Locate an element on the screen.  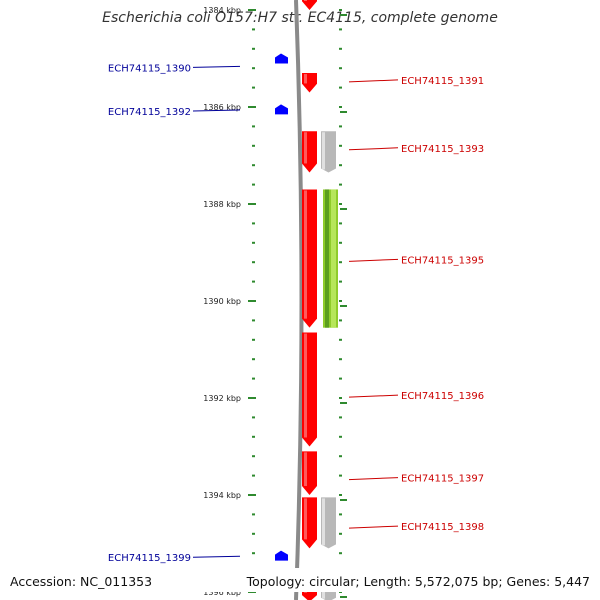
gene-label-left: ECH74115_1392 is located at coordinates (149, 112).